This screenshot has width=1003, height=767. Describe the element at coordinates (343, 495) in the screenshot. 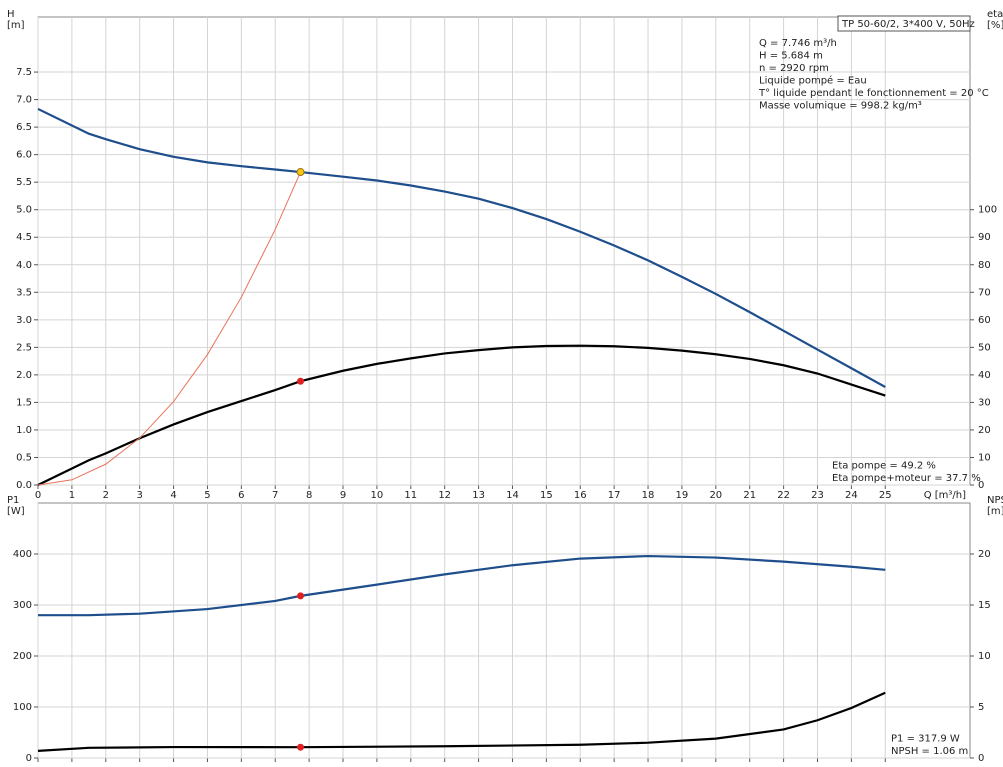

I see `x-tick-label: 9` at that location.